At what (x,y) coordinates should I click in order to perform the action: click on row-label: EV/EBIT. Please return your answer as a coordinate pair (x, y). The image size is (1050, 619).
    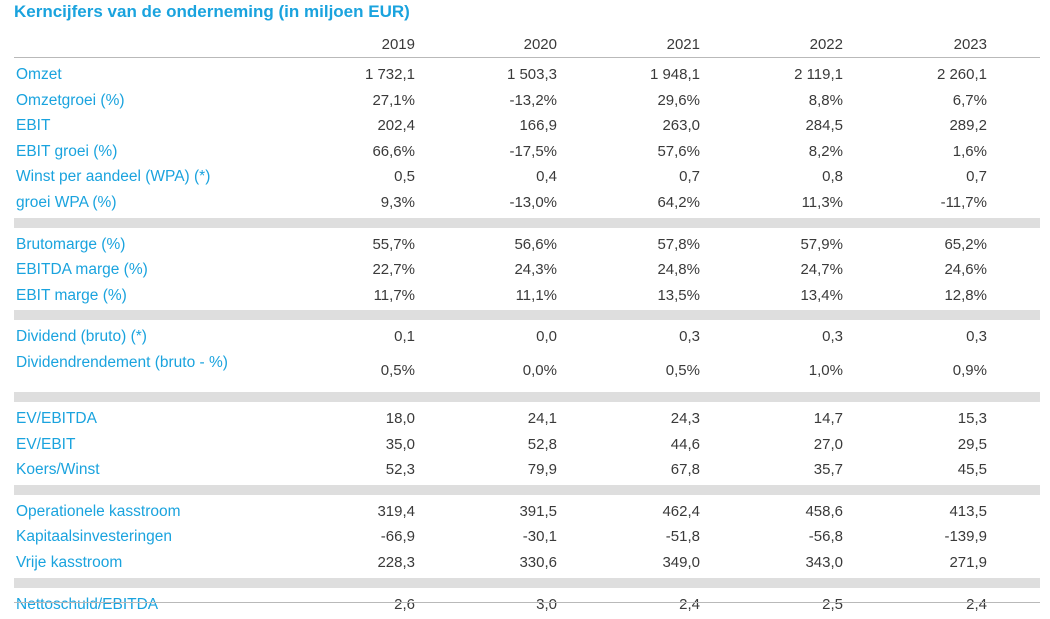
    Looking at the image, I should click on (141, 445).